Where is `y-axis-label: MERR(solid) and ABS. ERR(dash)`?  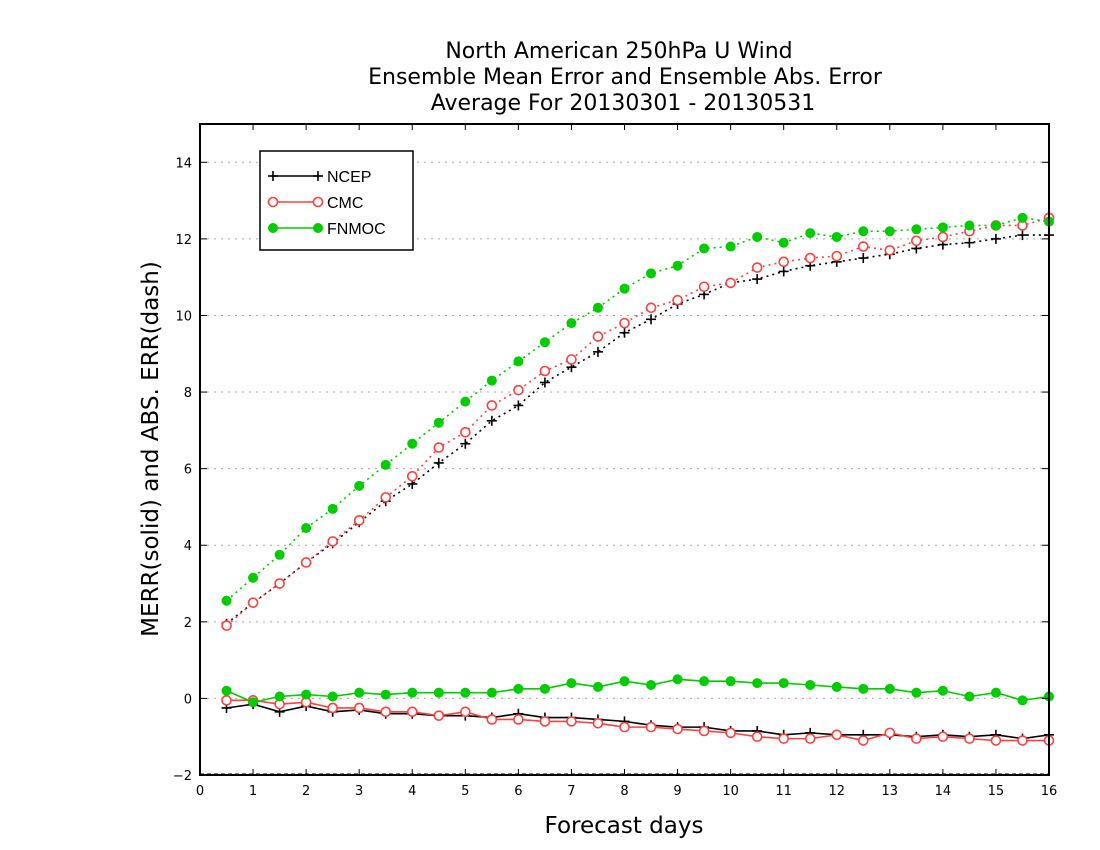
y-axis-label: MERR(solid) and ABS. ERR(dash) is located at coordinates (151, 449).